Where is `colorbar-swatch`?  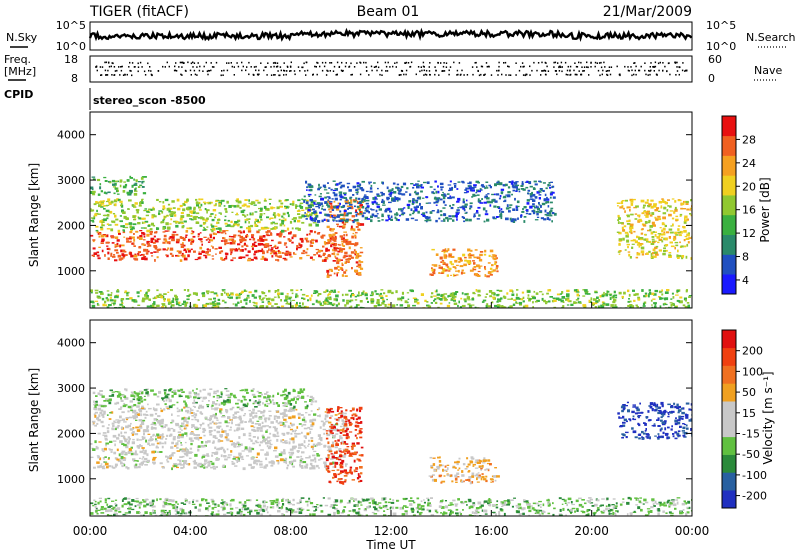 colorbar-swatch is located at coordinates (729, 284).